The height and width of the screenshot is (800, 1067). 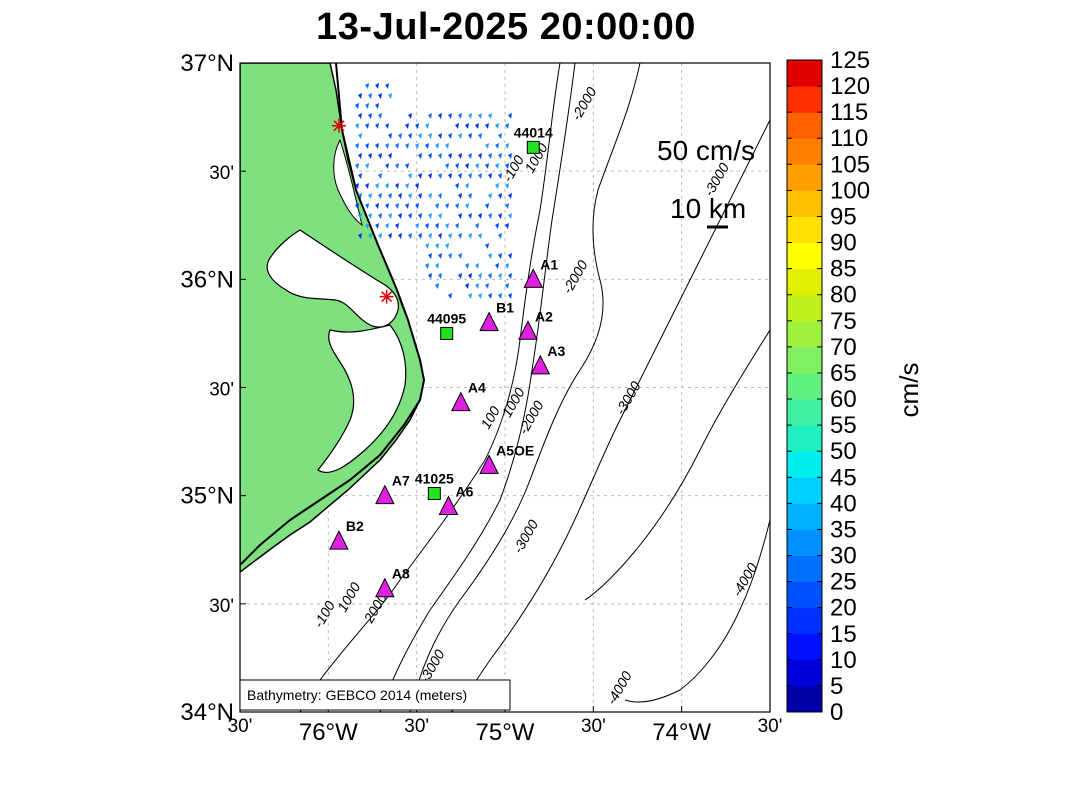 I want to click on buoy-label: 44095, so click(x=446, y=318).